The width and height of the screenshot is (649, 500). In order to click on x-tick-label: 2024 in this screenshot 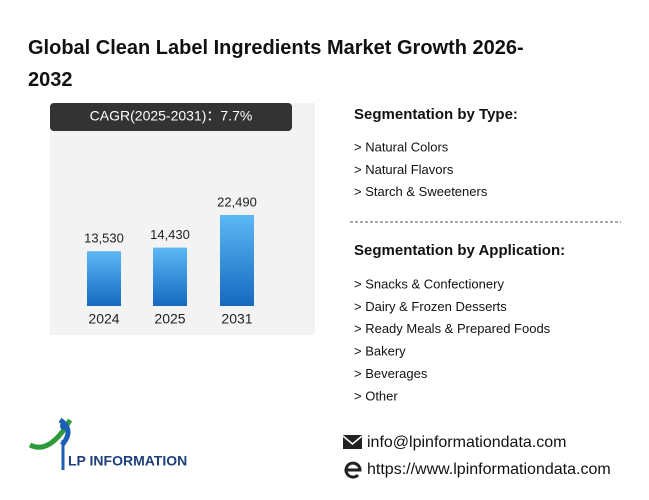, I will do `click(103, 319)`.